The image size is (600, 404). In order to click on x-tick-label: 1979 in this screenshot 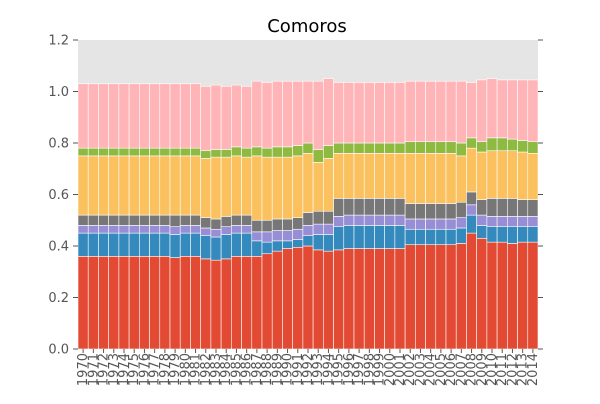, I will do `click(175, 369)`.